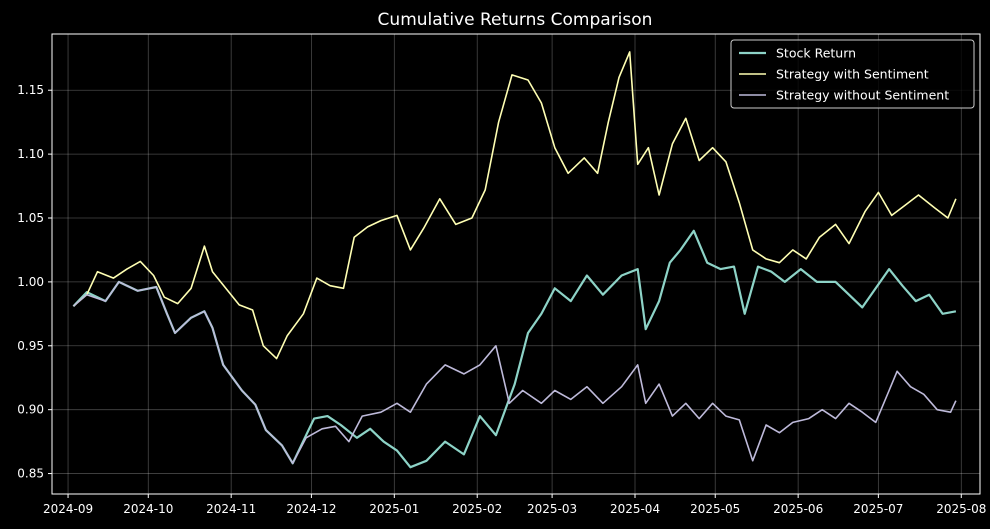 Image resolution: width=990 pixels, height=529 pixels. I want to click on x-tick-label: 2025-08, so click(961, 509).